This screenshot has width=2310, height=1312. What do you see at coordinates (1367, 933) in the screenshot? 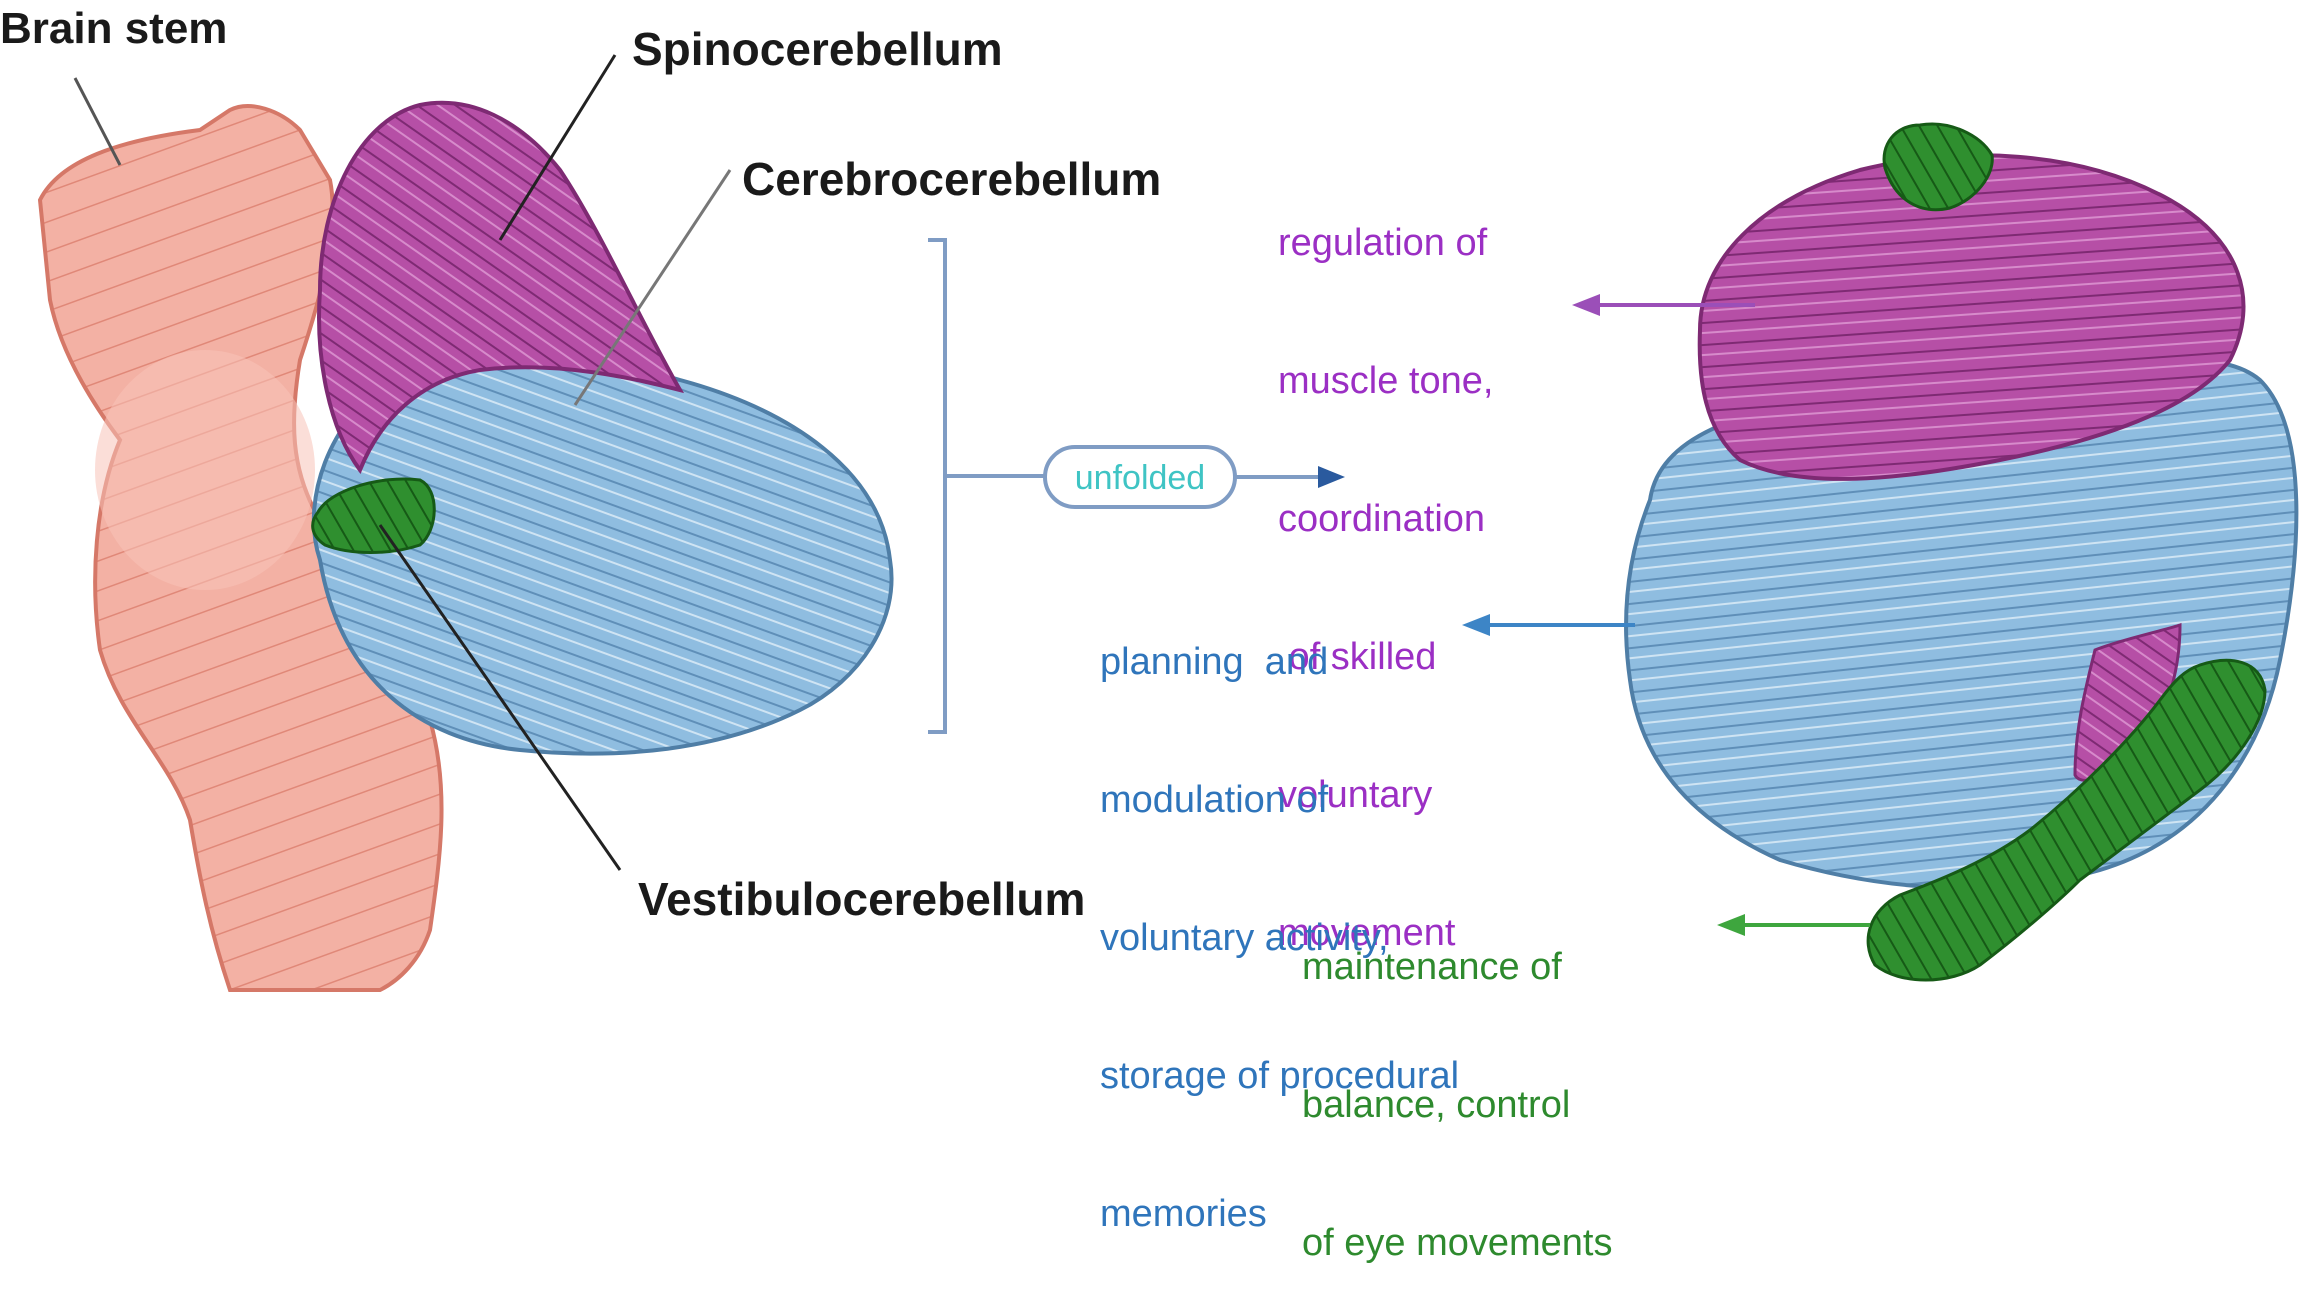
I see `spino-line: movement` at bounding box center [1367, 933].